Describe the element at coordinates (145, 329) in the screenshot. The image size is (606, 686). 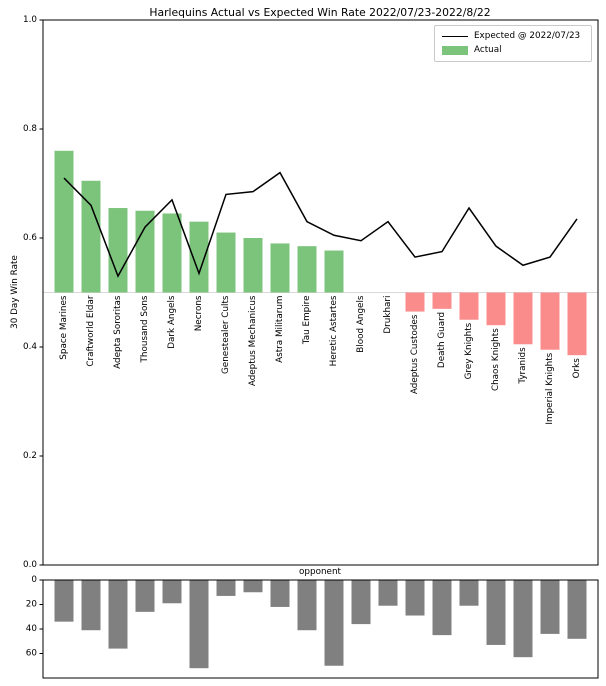
I see `category-label: Thousand Sons` at that location.